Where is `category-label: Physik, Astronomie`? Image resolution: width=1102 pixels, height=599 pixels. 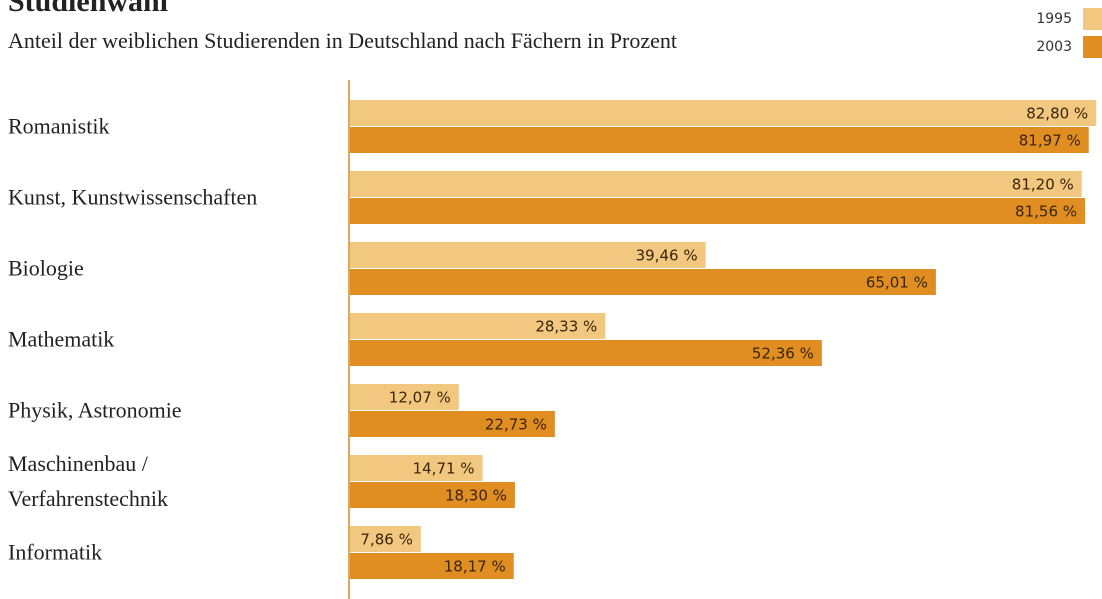
category-label: Physik, Astronomie is located at coordinates (95, 410).